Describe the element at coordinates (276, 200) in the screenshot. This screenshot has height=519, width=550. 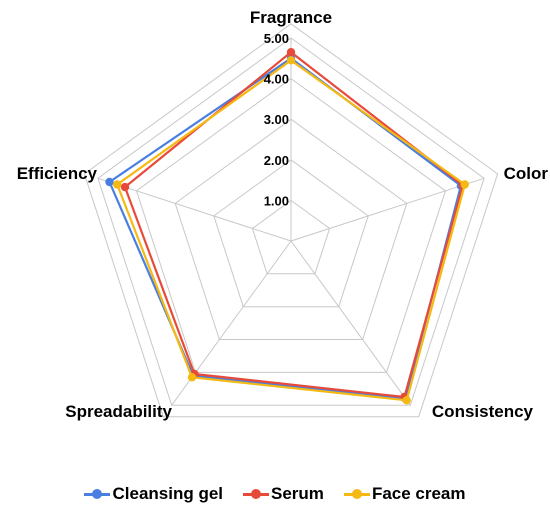
I see `tick-label: 1.00` at that location.